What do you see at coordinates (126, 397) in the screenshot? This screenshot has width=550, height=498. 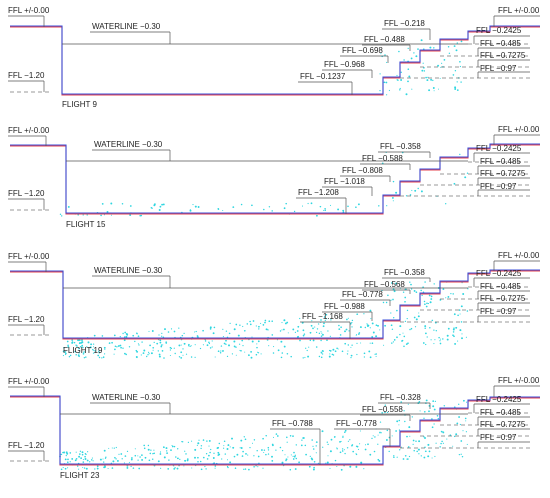 I see `waterline-label: WATERLINE −0.30` at bounding box center [126, 397].